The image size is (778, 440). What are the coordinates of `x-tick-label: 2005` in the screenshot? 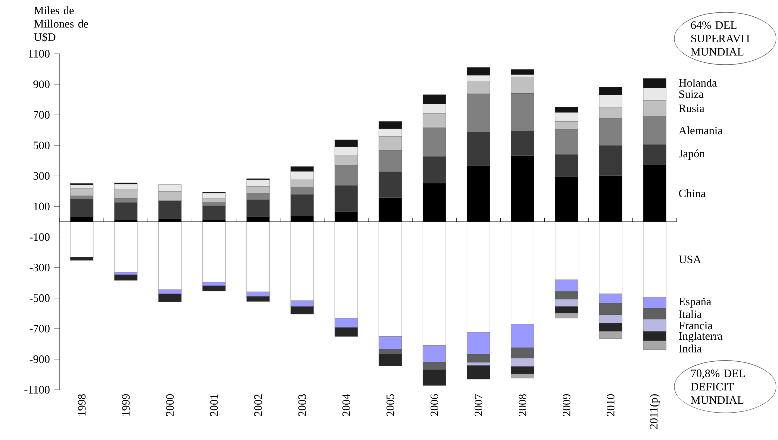 It's located at (390, 405).